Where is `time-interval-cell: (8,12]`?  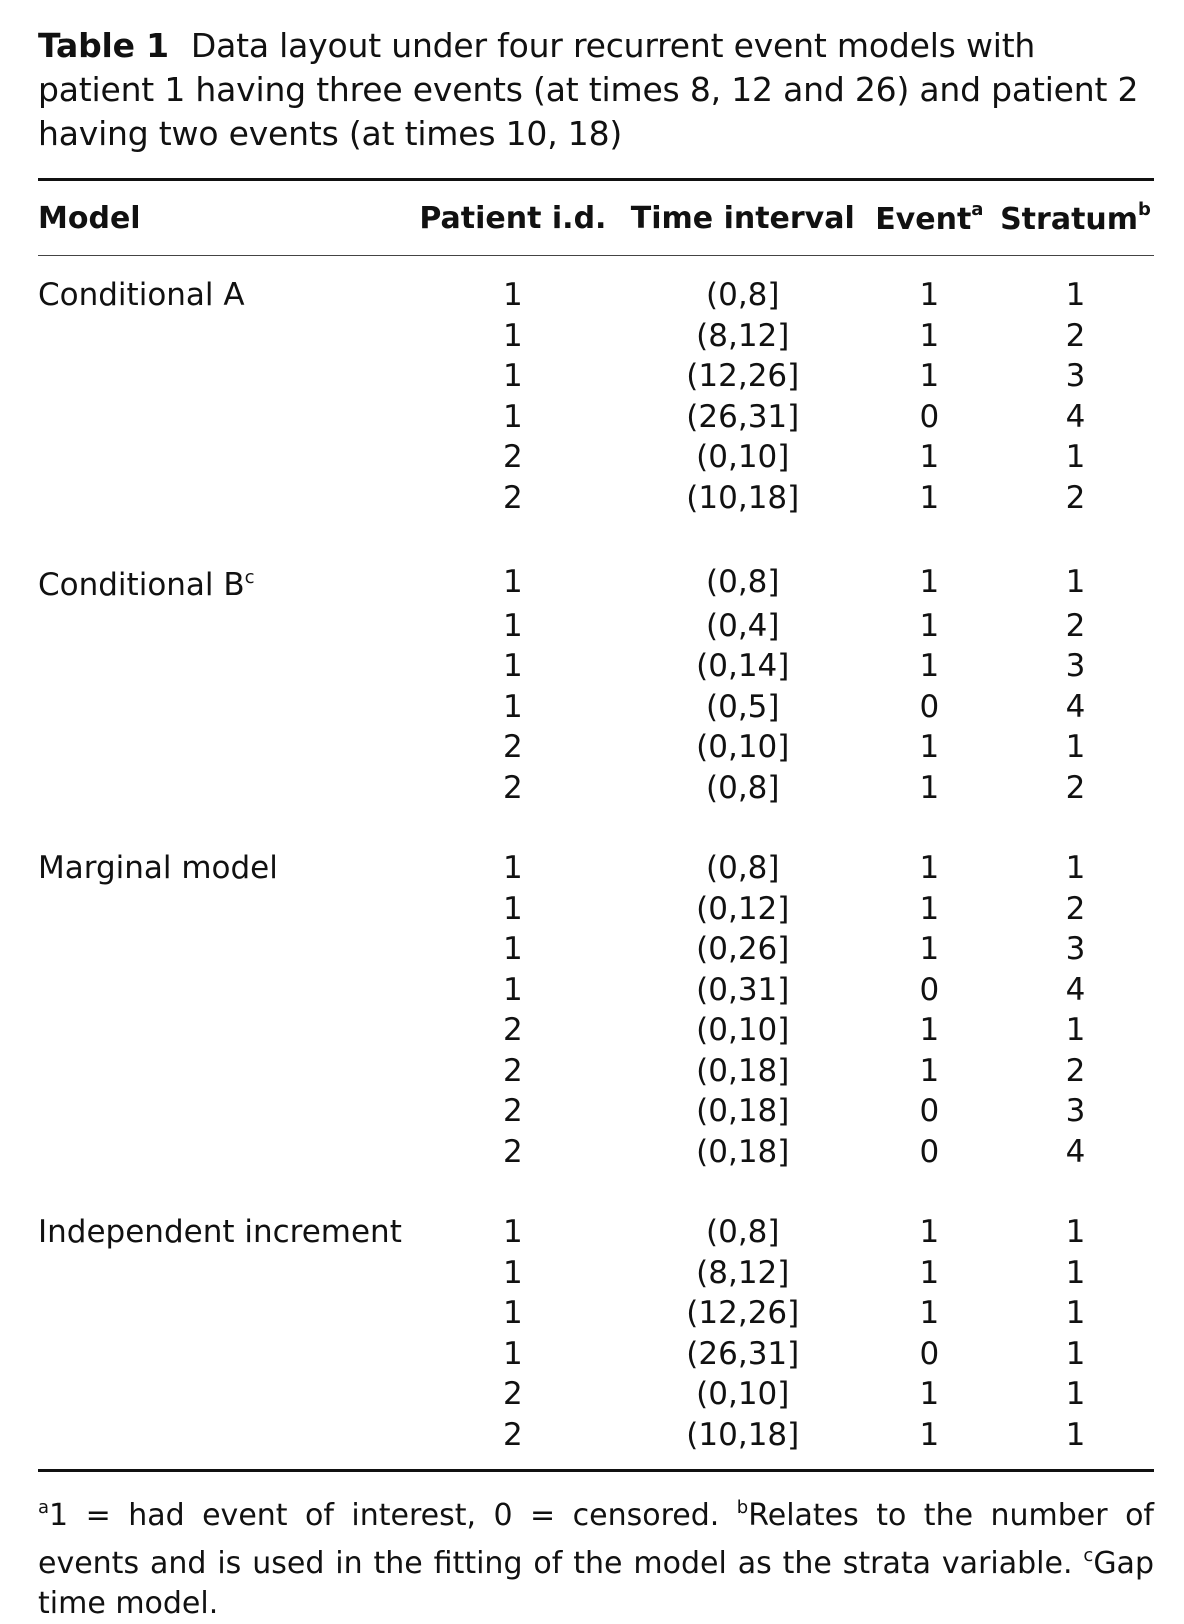 time-interval-cell: (8,12] is located at coordinates (743, 1272).